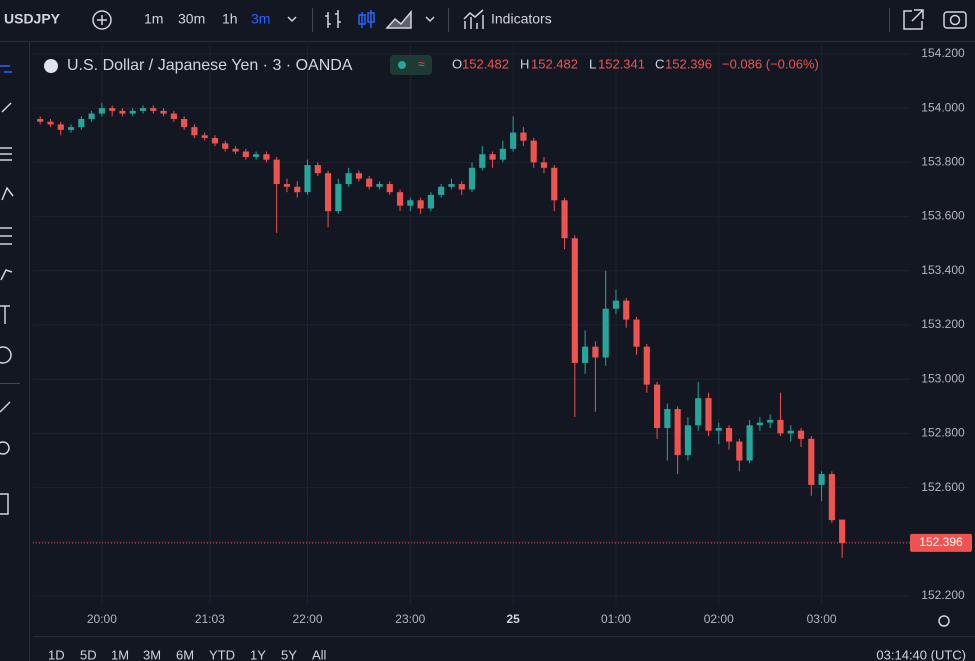 This screenshot has width=975, height=661. Describe the element at coordinates (913, 19) in the screenshot. I see `share-icon` at that location.